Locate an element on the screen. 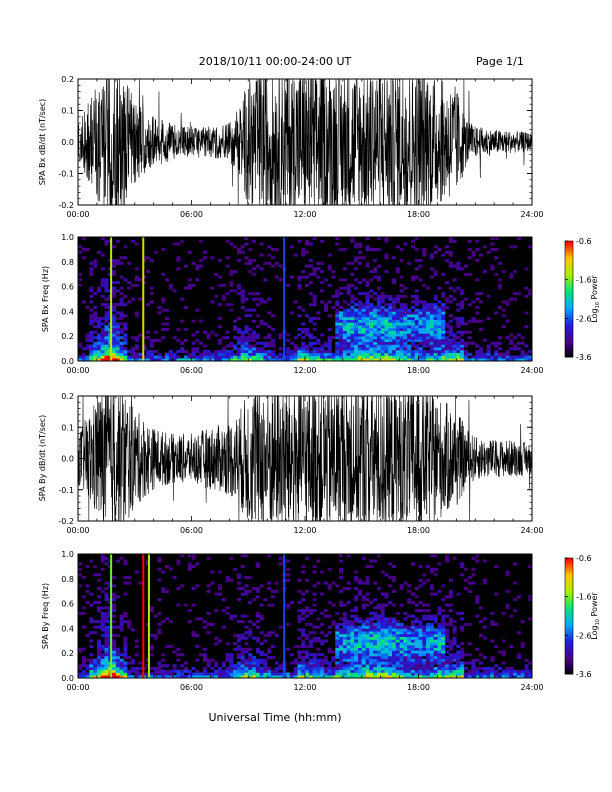 This screenshot has height=792, width=612. x-tick-label: 24:00 is located at coordinates (531, 530).